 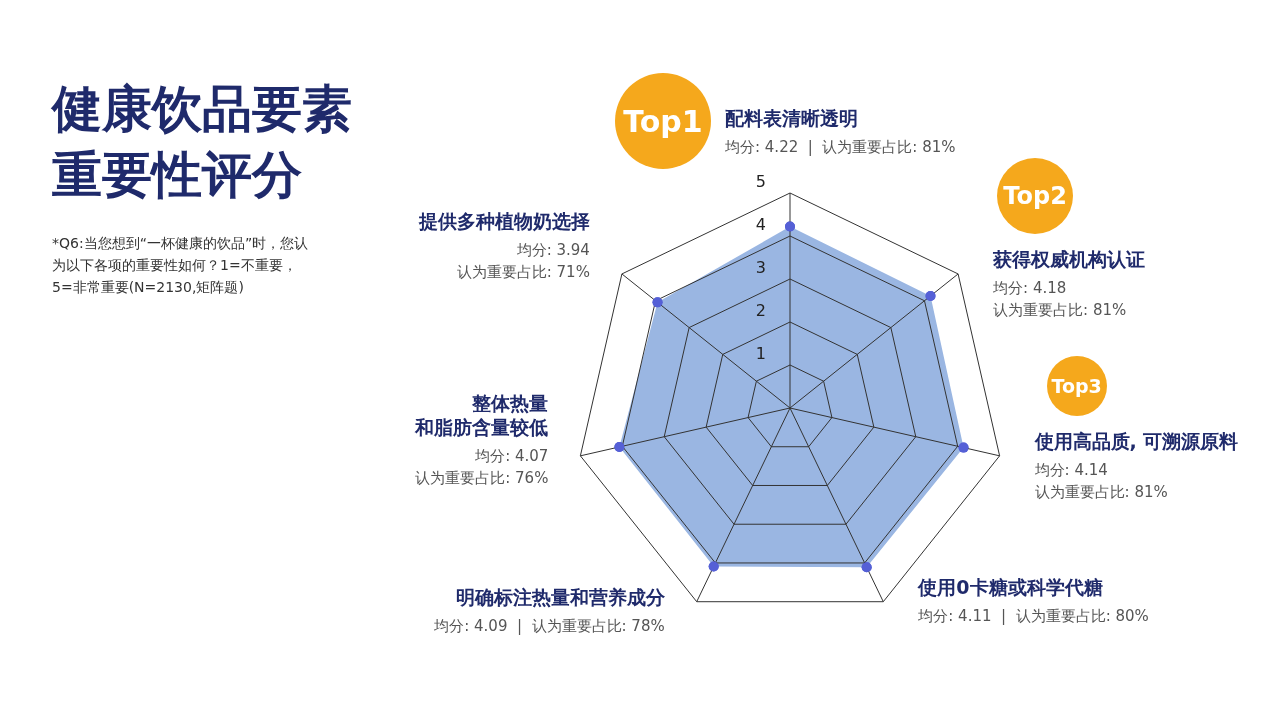 I want to click on text: 均分: 4.22 | 认为重要占比: 81%, so click(x=840, y=147).